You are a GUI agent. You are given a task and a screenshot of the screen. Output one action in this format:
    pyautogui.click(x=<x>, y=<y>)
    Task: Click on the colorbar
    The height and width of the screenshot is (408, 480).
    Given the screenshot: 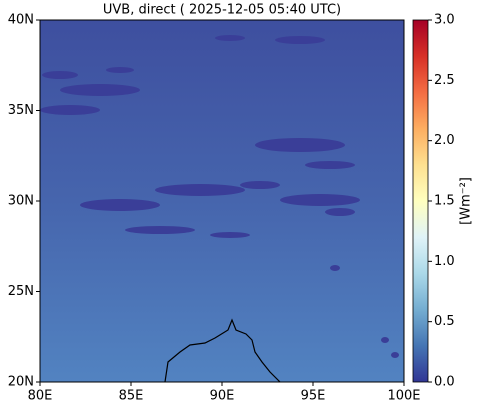 What is the action you would take?
    pyautogui.click(x=420, y=201)
    